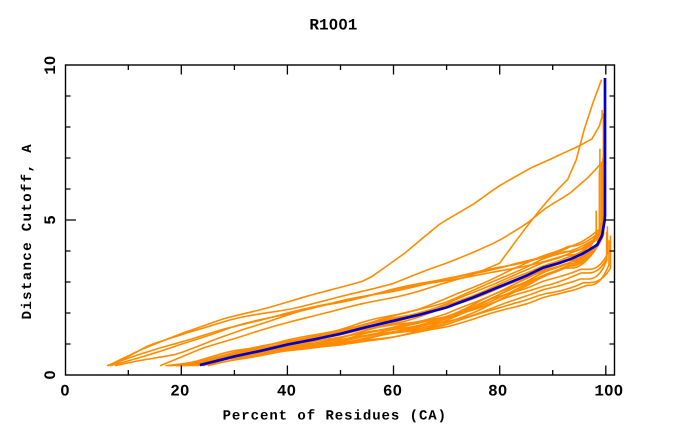  Describe the element at coordinates (335, 417) in the screenshot. I see `svg-text: Percent of Residues (CA)` at that location.